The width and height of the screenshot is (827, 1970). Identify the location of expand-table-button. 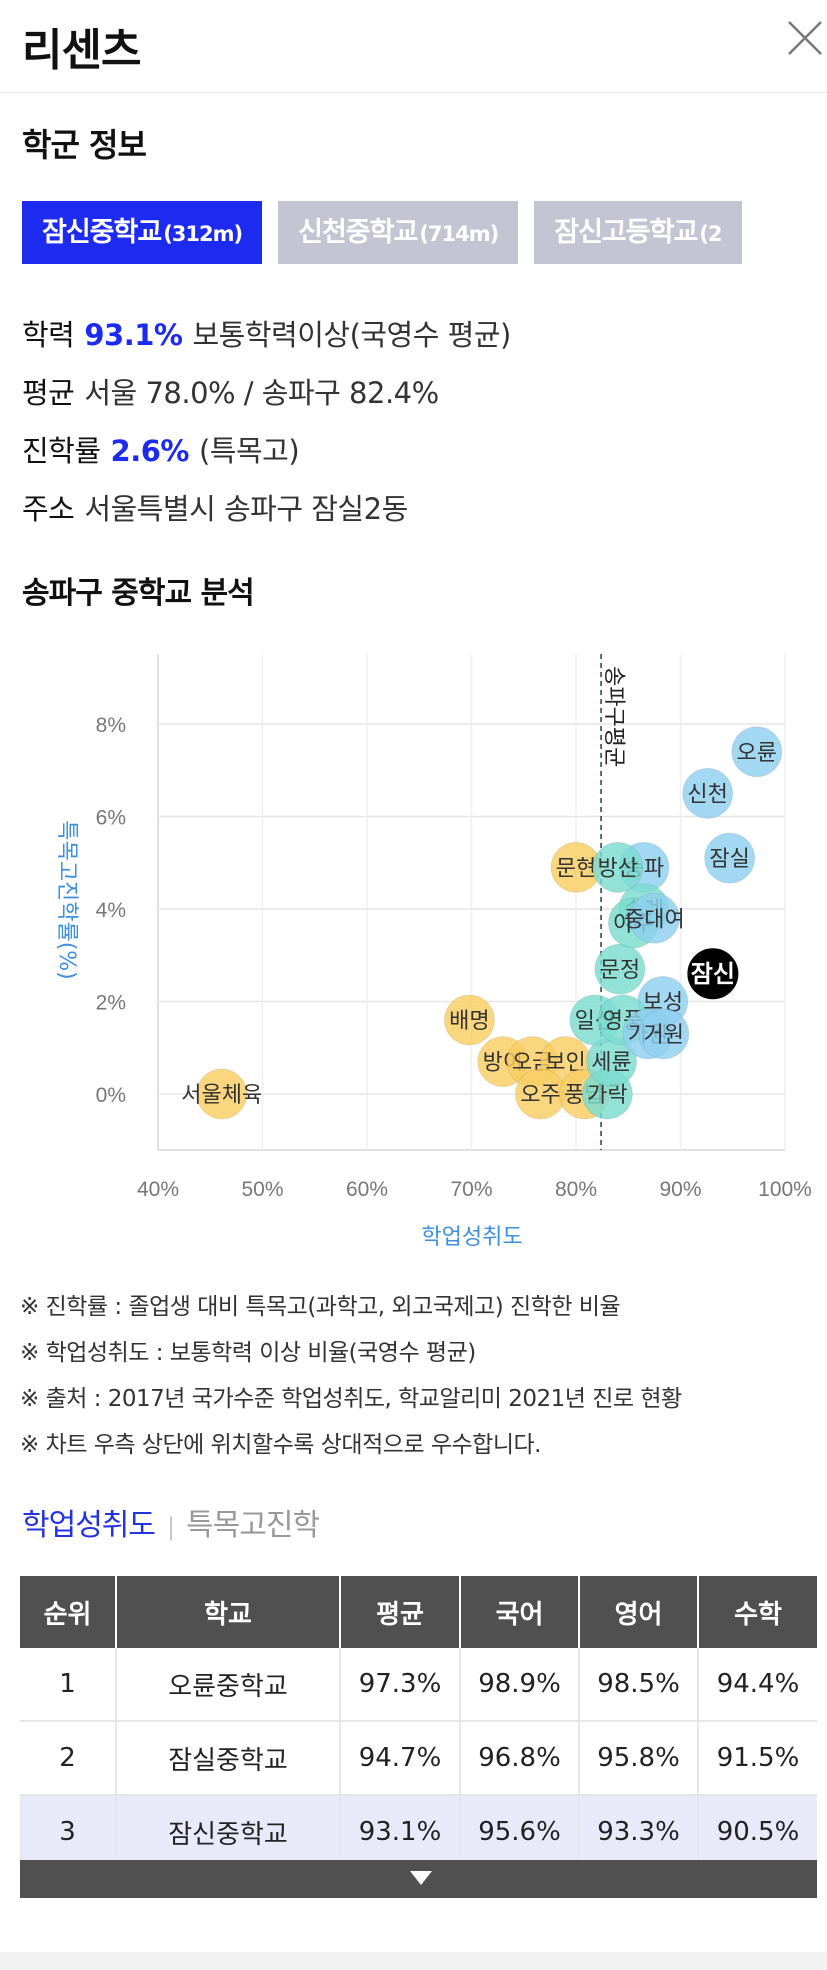
(418, 1879).